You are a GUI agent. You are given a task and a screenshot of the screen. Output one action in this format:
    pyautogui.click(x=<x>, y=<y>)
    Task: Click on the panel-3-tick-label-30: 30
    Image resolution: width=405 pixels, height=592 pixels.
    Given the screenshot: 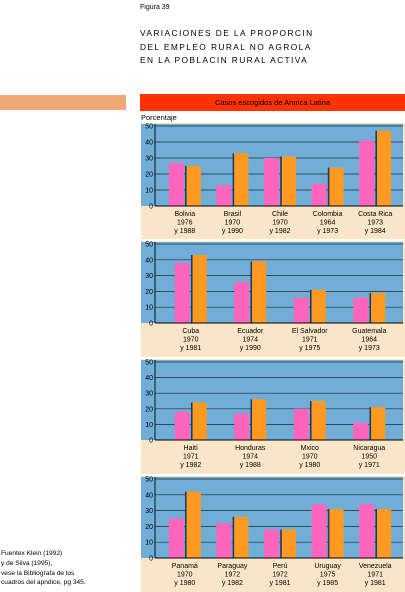 What is the action you would take?
    pyautogui.click(x=149, y=394)
    